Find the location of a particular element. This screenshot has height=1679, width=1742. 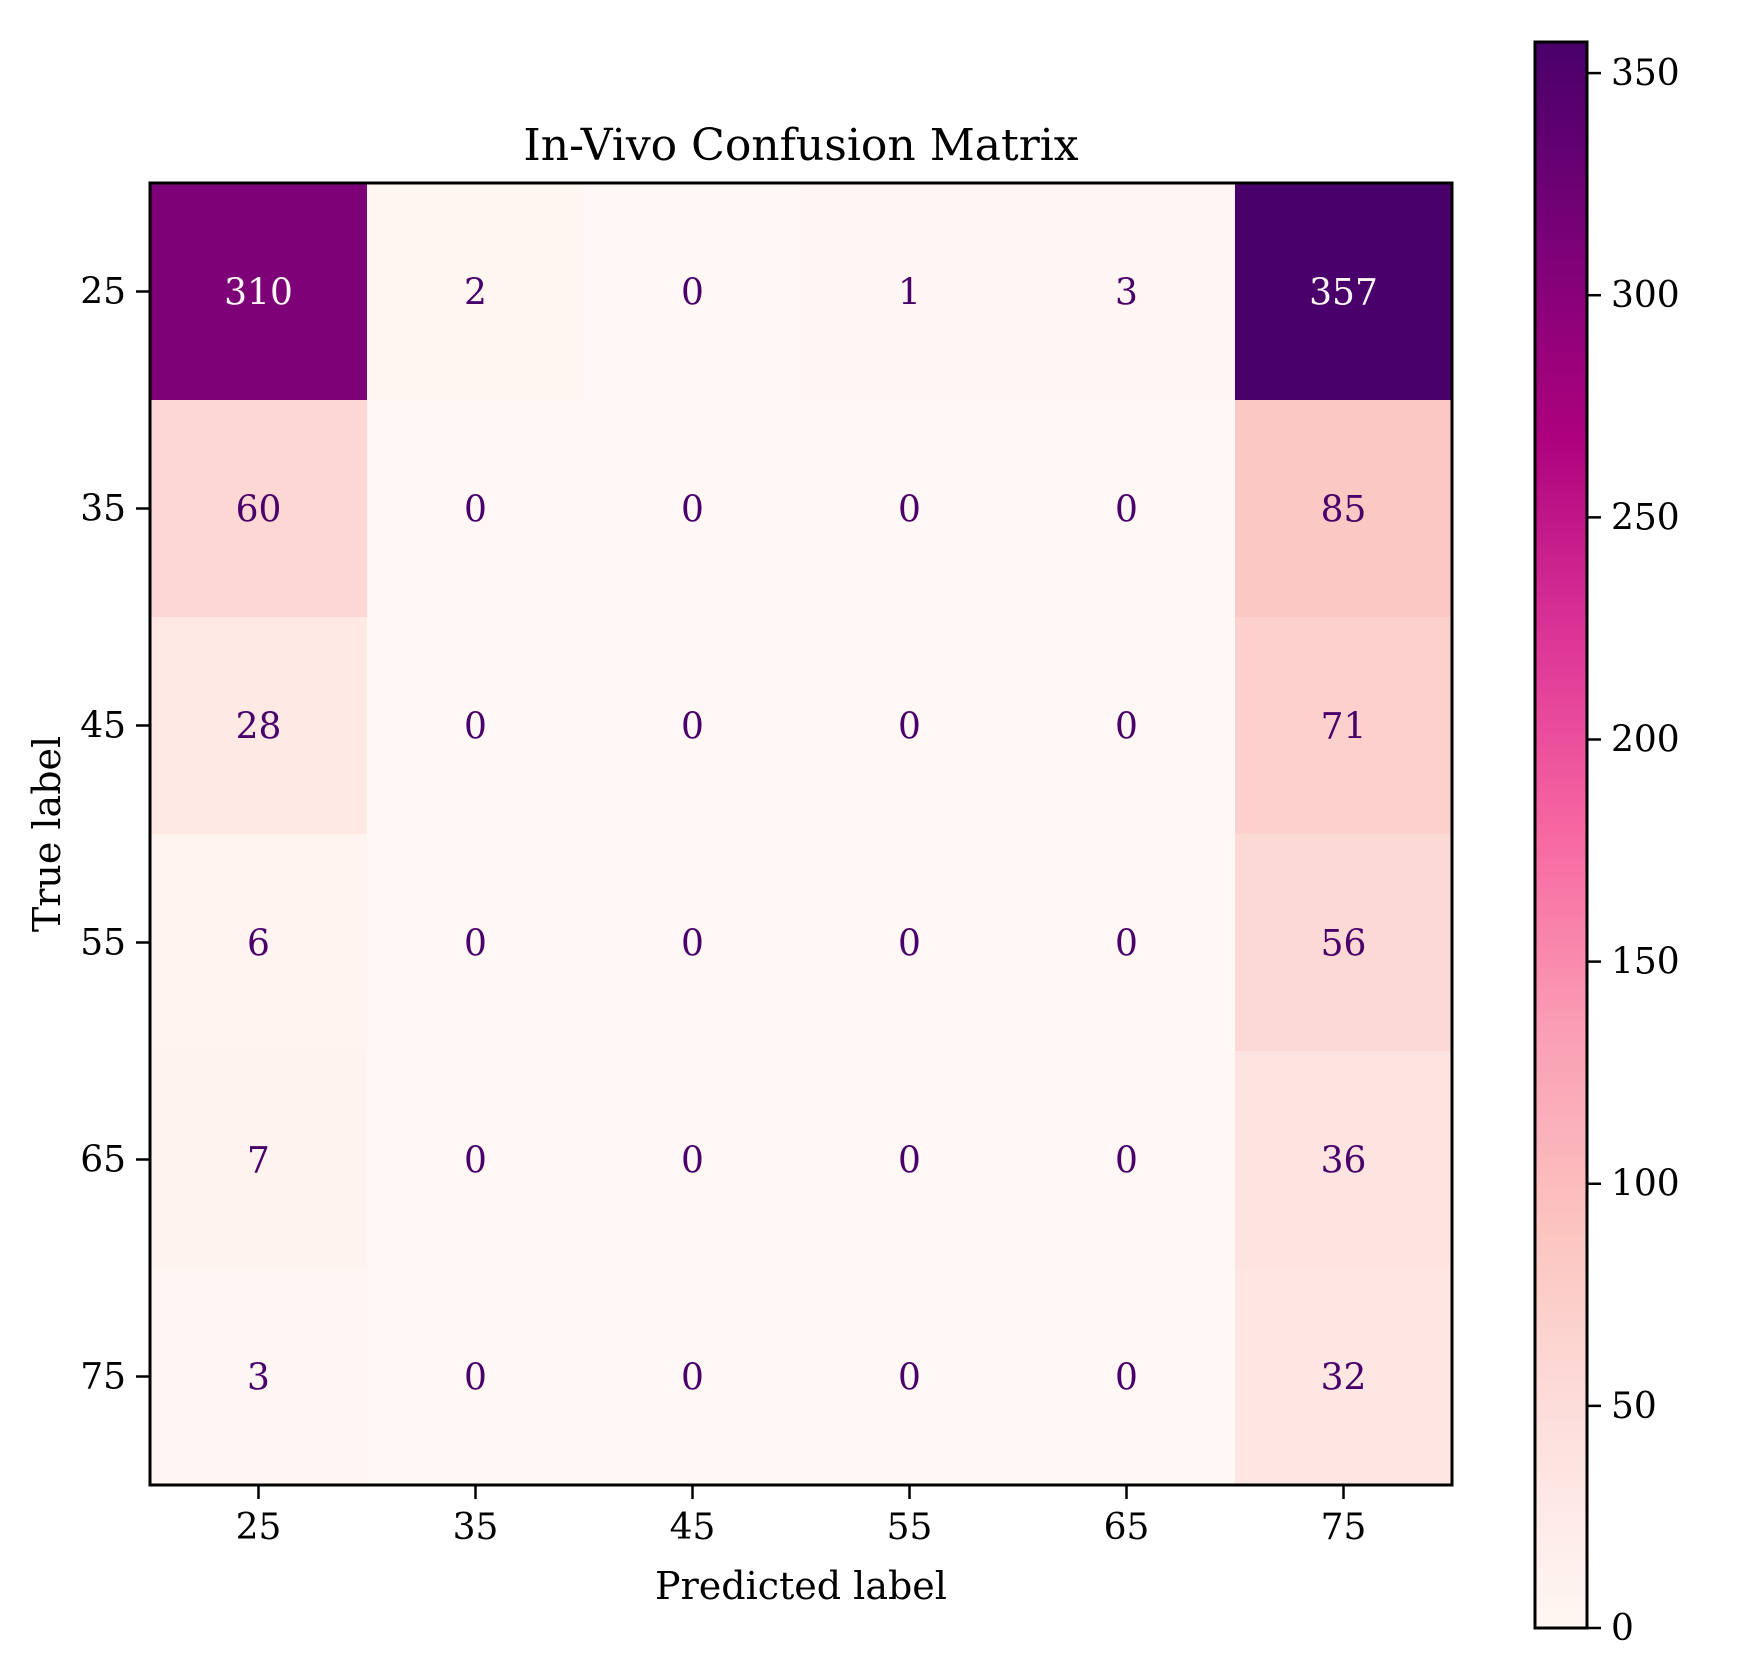

cell-value-label: 7 is located at coordinates (258, 1161).